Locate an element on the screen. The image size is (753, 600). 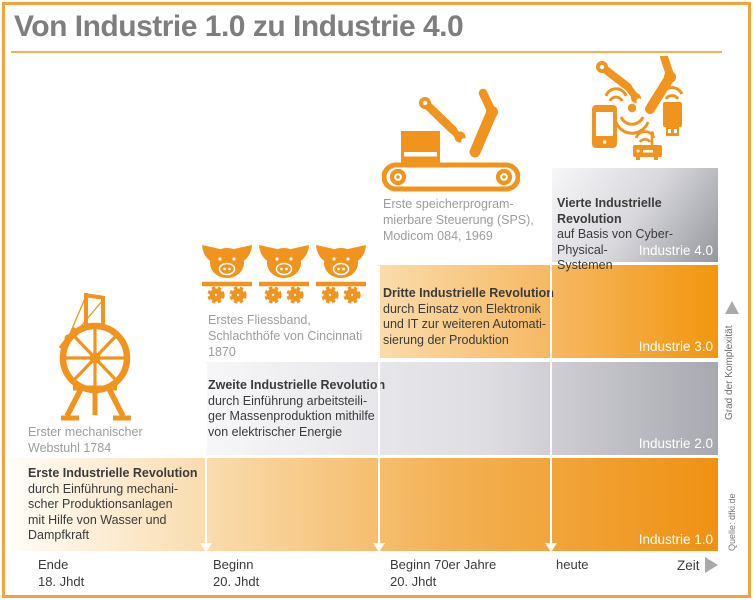
x-axis-label: Zeit is located at coordinates (688, 565).